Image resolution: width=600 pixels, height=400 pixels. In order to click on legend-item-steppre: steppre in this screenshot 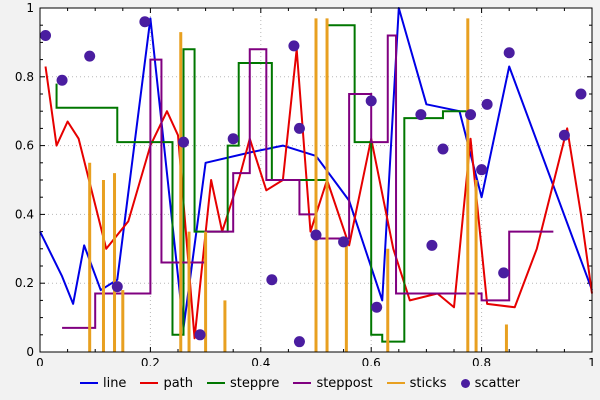, I will do `click(243, 383)`.